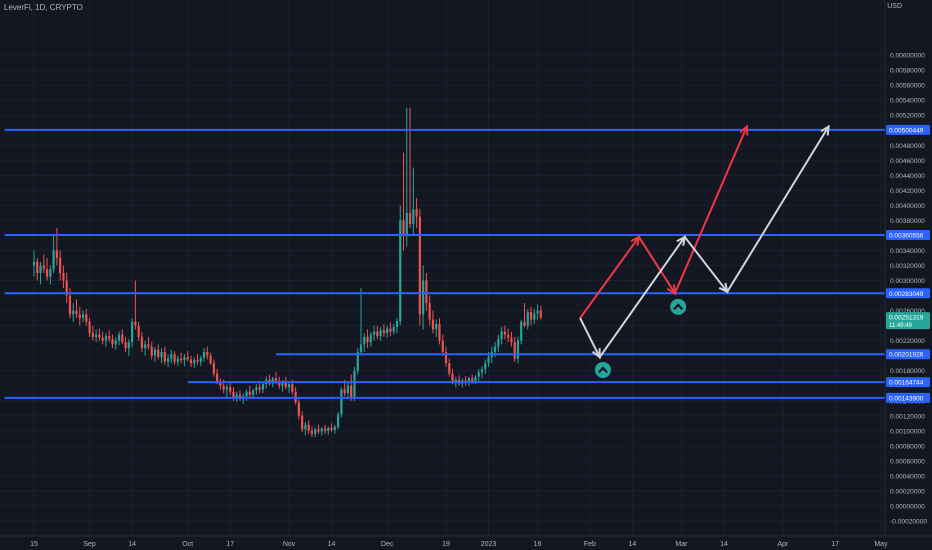 Image resolution: width=932 pixels, height=550 pixels. Describe the element at coordinates (187, 544) in the screenshot. I see `time-tick-label: Oct` at that location.